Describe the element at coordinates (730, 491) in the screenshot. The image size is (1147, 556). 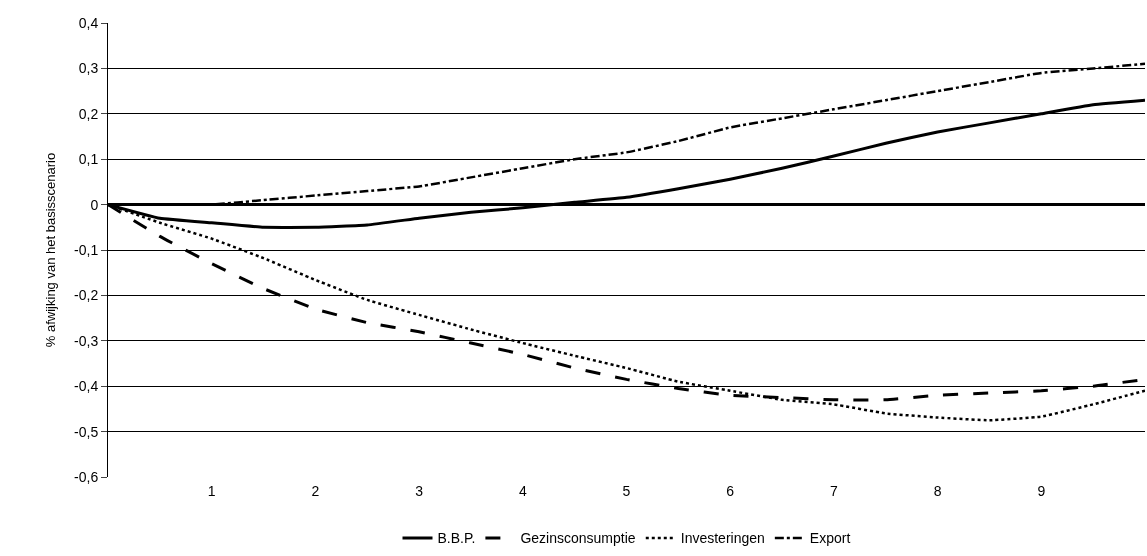
I see `x-tick-label: 6` at that location.